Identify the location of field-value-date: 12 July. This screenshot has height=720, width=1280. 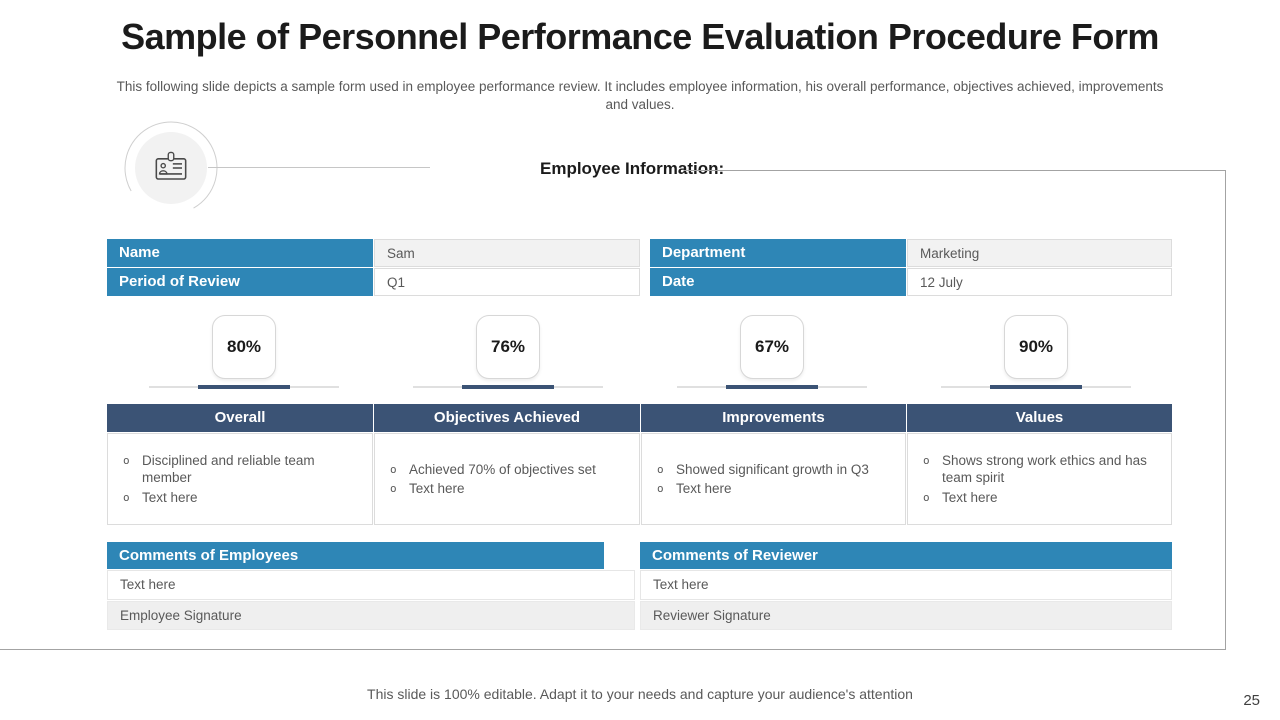
(1039, 282).